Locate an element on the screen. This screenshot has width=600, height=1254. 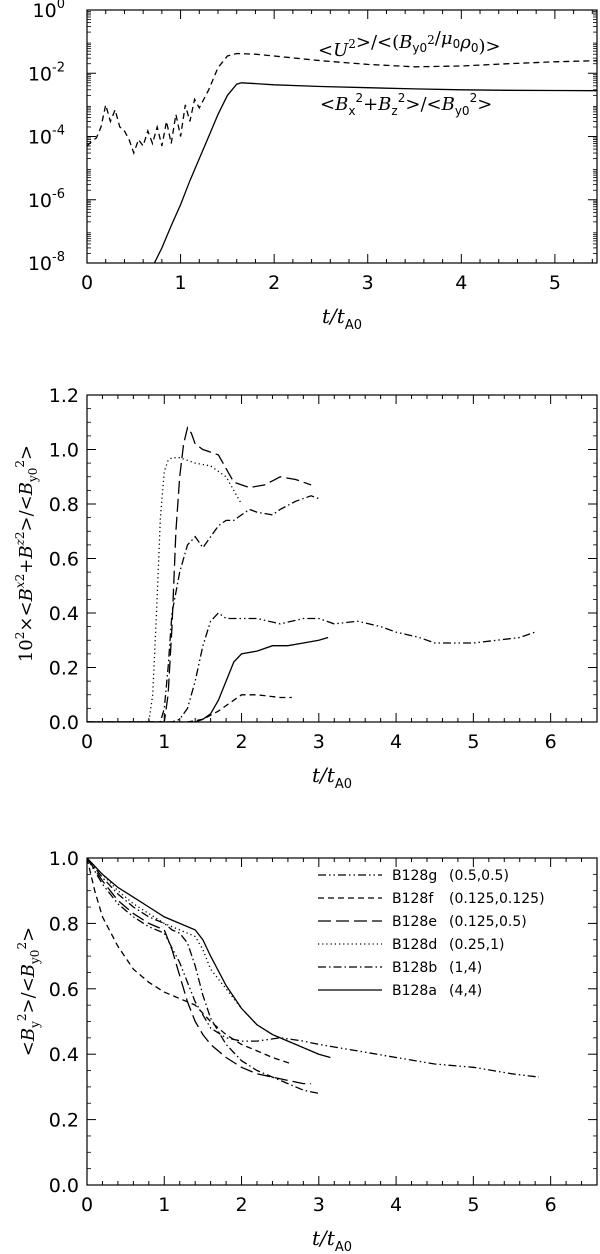
legend-label-b128b: B128b is located at coordinates (414, 968).